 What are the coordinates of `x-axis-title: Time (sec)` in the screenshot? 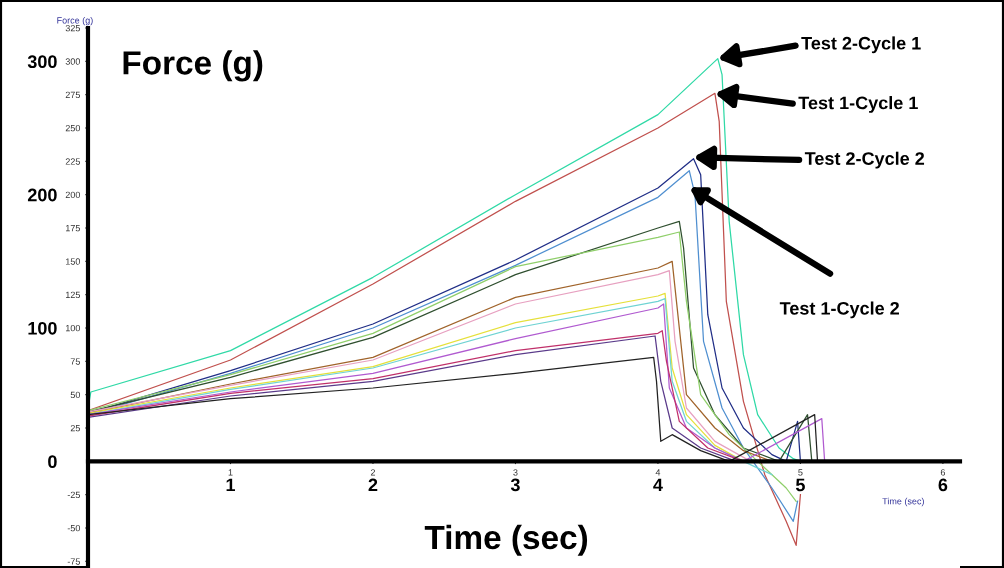 It's located at (903, 502).